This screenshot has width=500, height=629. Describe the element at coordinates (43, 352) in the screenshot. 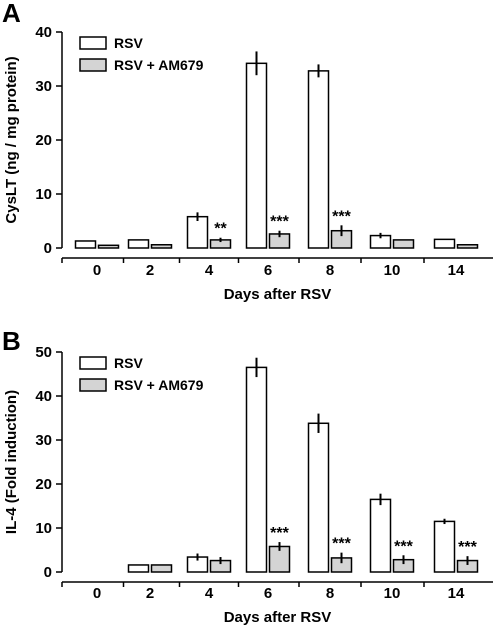

I see `y-tick-label: 50` at that location.